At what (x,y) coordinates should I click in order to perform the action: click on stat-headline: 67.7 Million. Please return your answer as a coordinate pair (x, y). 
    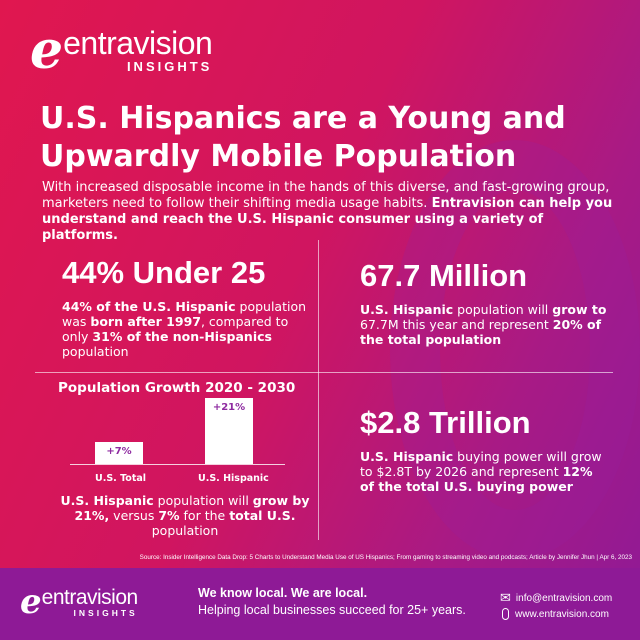
    Looking at the image, I should click on (444, 275).